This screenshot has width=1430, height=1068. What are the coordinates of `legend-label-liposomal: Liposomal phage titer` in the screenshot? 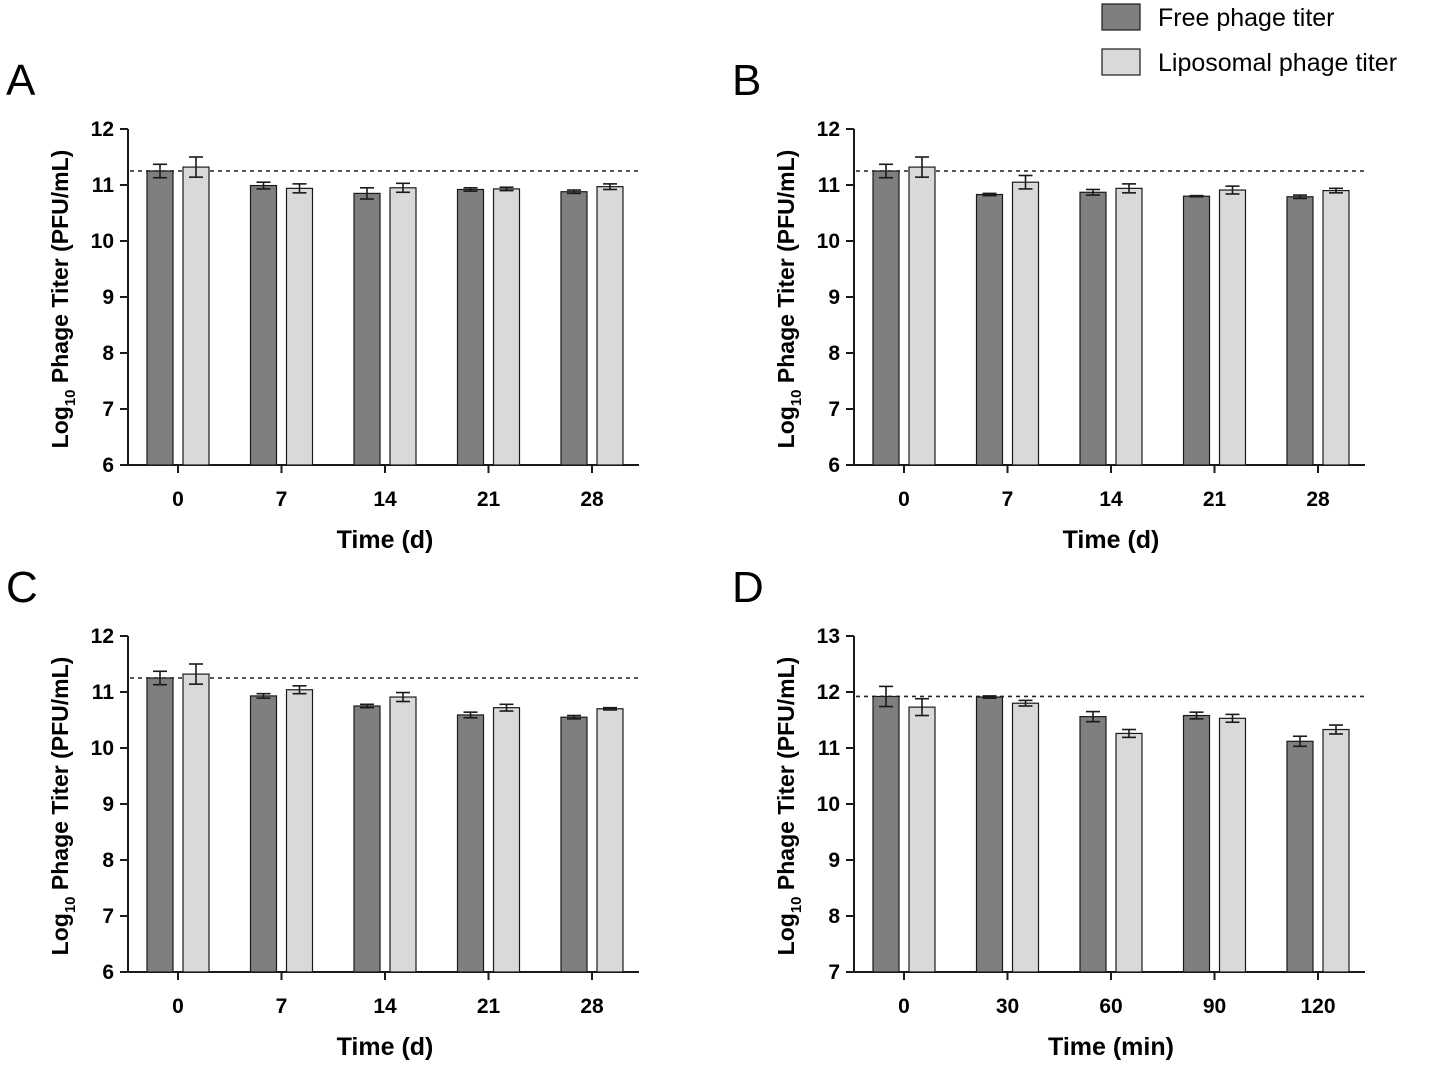 It's located at (1277, 63).